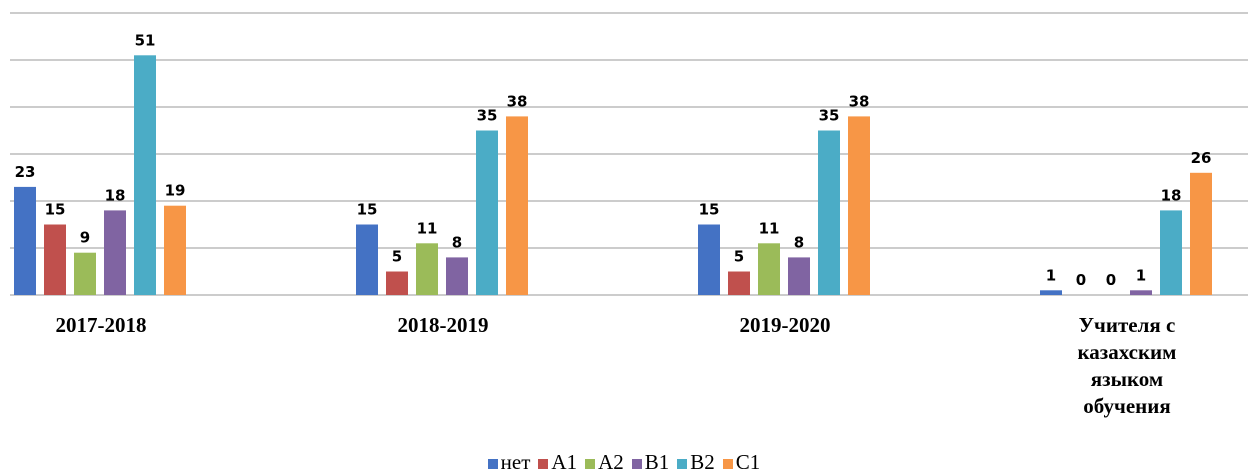 Image resolution: width=1248 pixels, height=473 pixels. I want to click on legend-item: A2, so click(604, 461).